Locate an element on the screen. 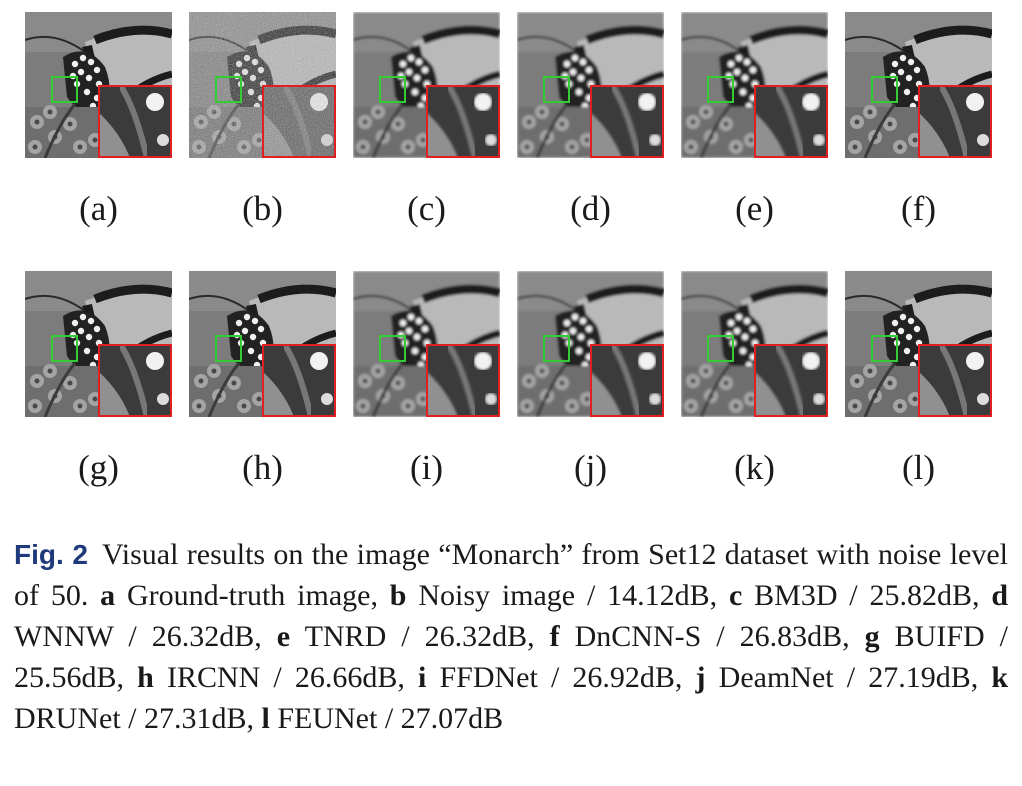  caption-item-letter: g is located at coordinates (864, 636).